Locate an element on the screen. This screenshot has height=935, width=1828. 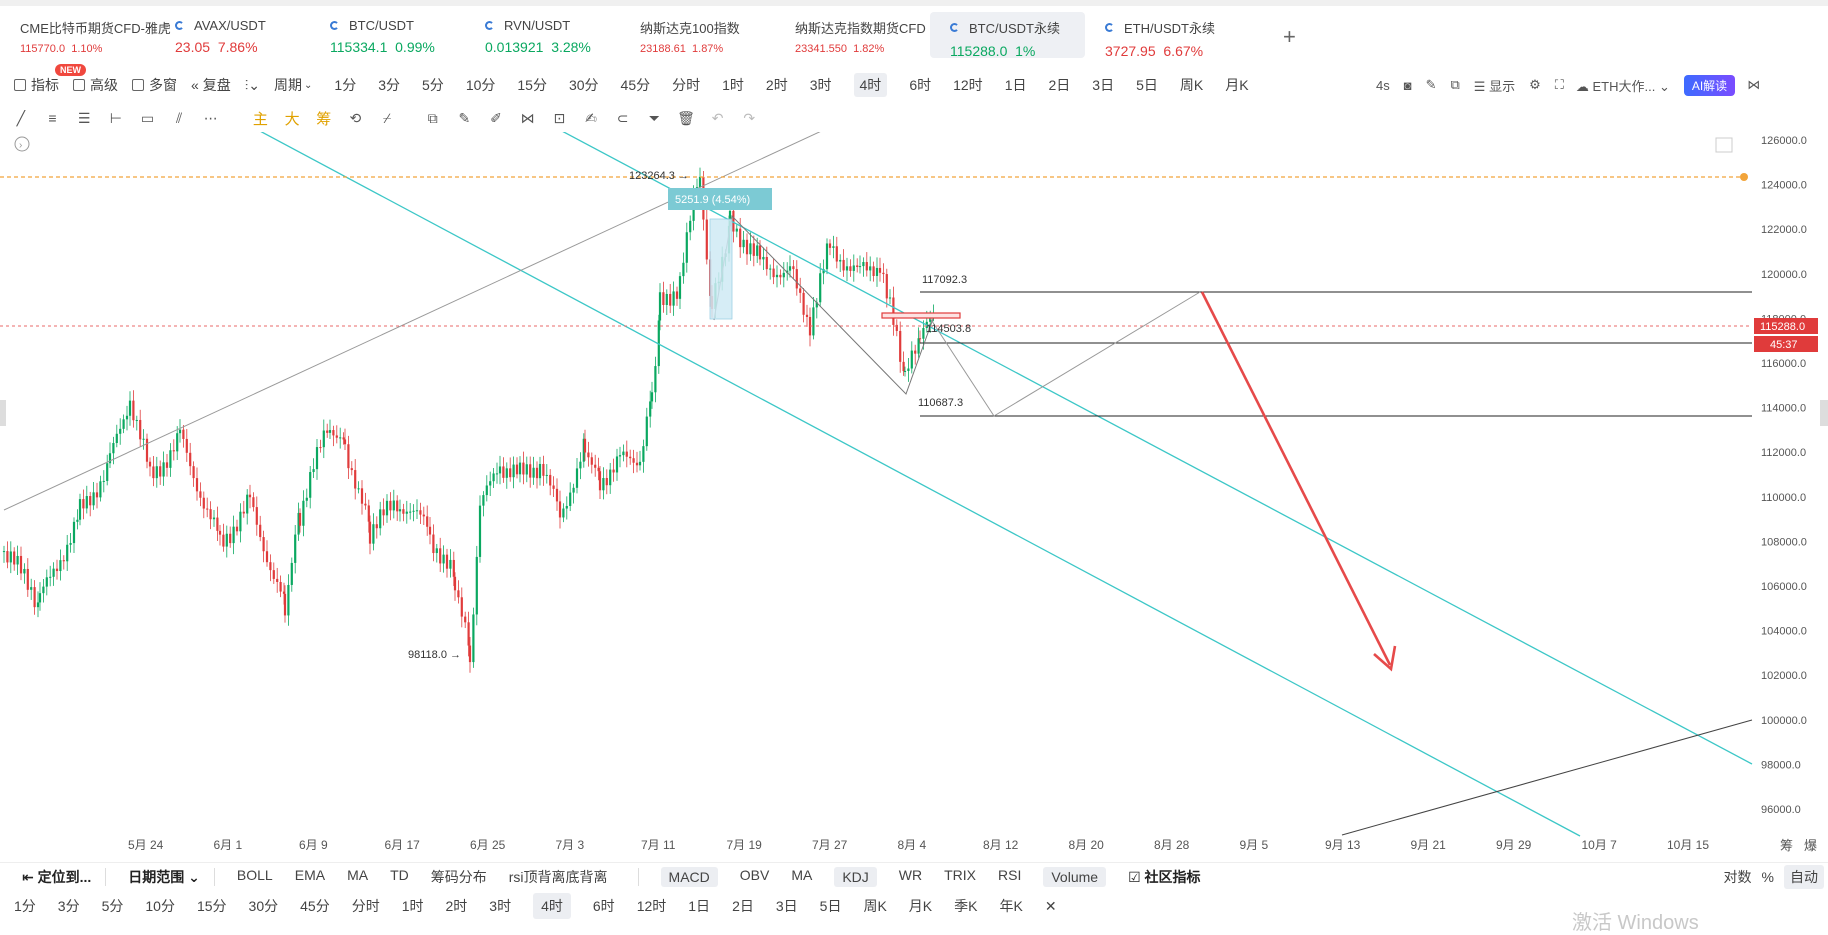
left-scroll-handle is located at coordinates (3, 413).